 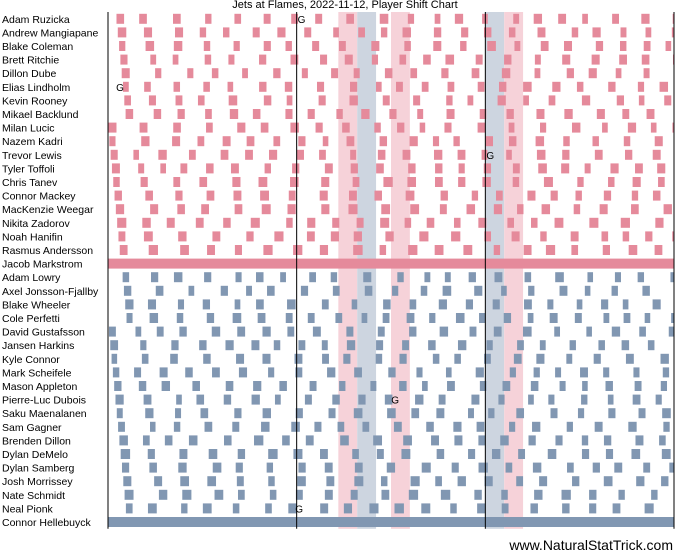 What do you see at coordinates (299, 509) in the screenshot?
I see `goal-marker-5: G` at bounding box center [299, 509].